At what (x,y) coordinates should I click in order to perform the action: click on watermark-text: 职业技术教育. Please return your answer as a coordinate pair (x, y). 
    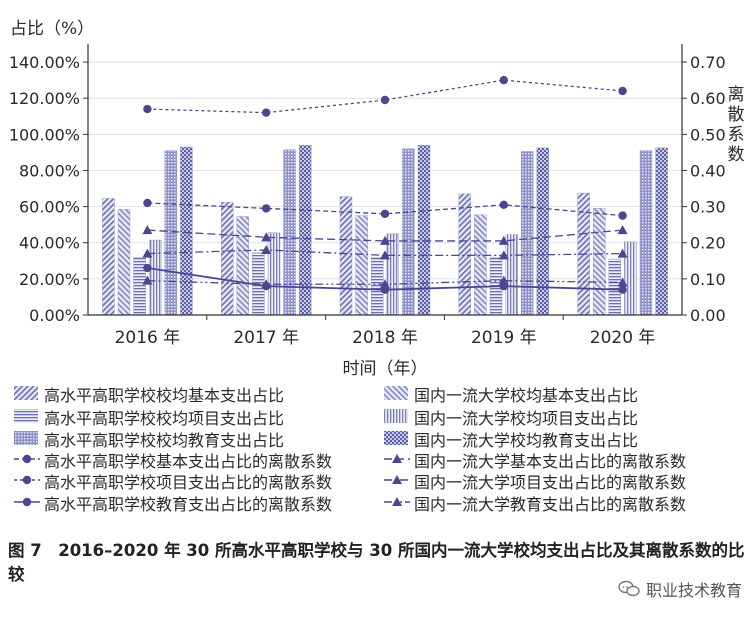
    Looking at the image, I should click on (693, 590).